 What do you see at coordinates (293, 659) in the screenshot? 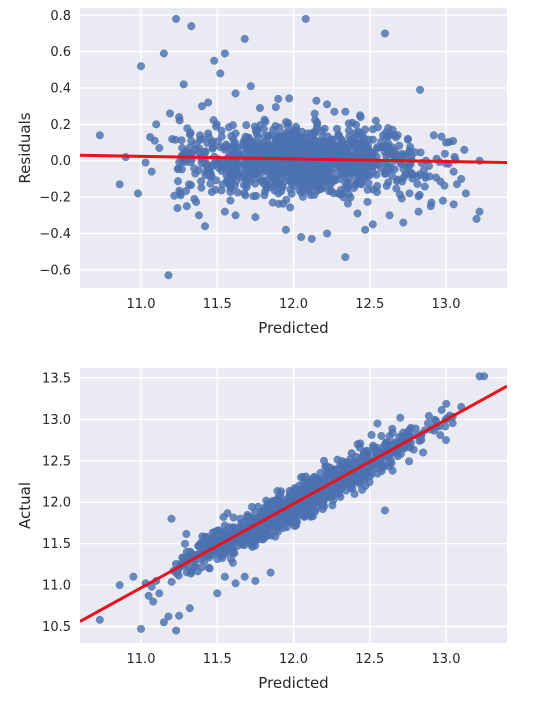
I see `x-tick-label: 12.0` at bounding box center [293, 659].